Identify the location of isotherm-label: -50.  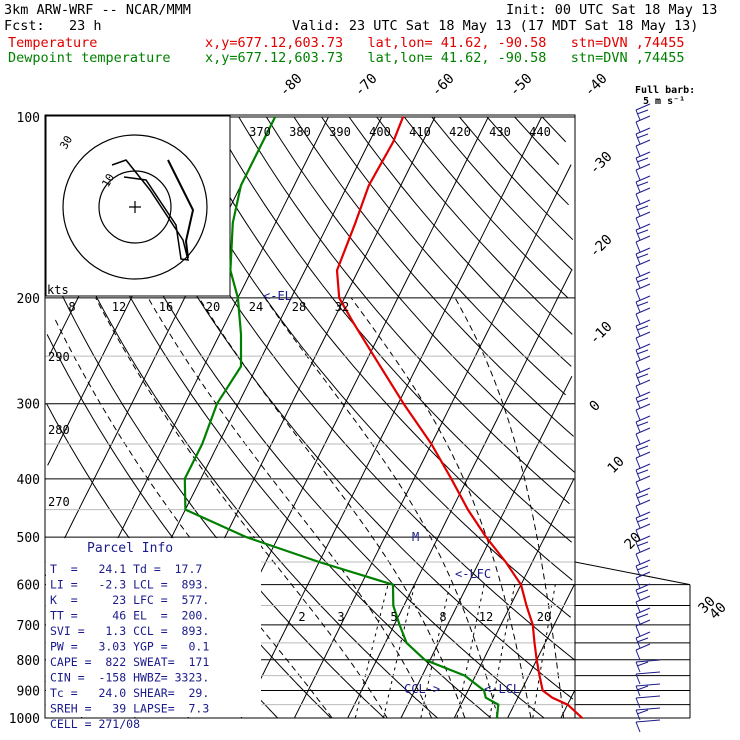
(521, 85).